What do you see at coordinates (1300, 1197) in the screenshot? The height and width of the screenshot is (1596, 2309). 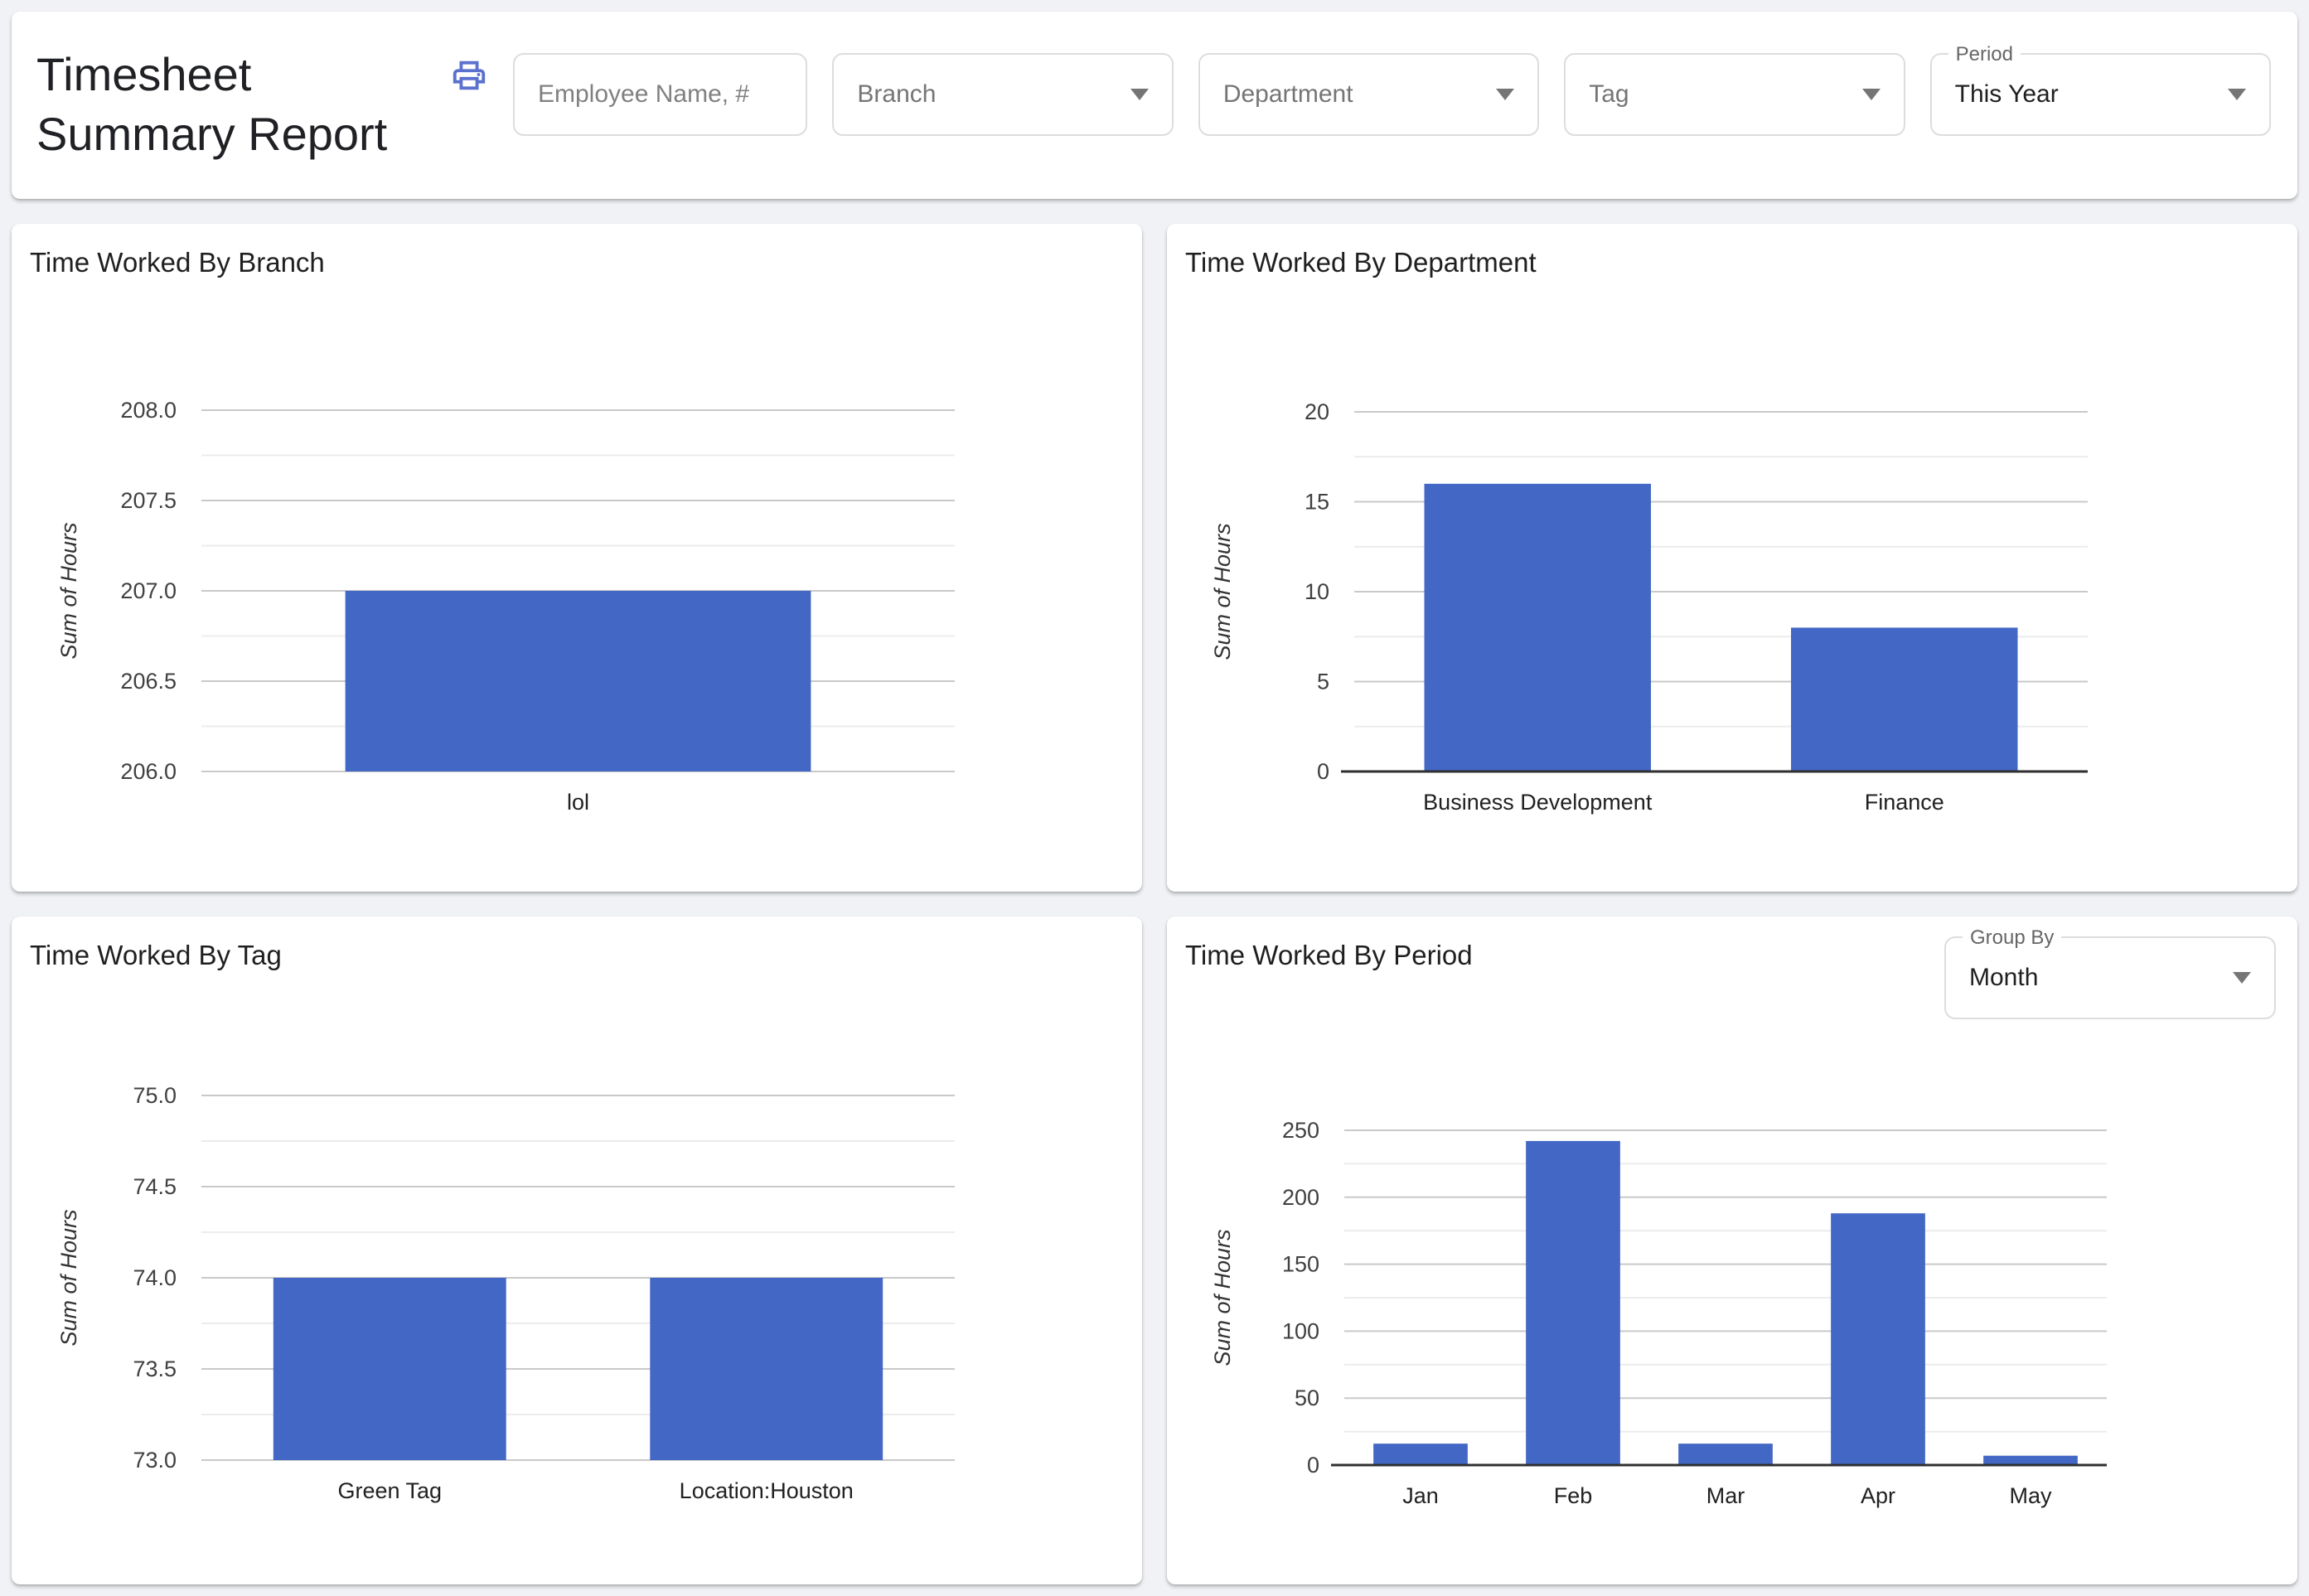 I see `y-tick-label: 200` at bounding box center [1300, 1197].